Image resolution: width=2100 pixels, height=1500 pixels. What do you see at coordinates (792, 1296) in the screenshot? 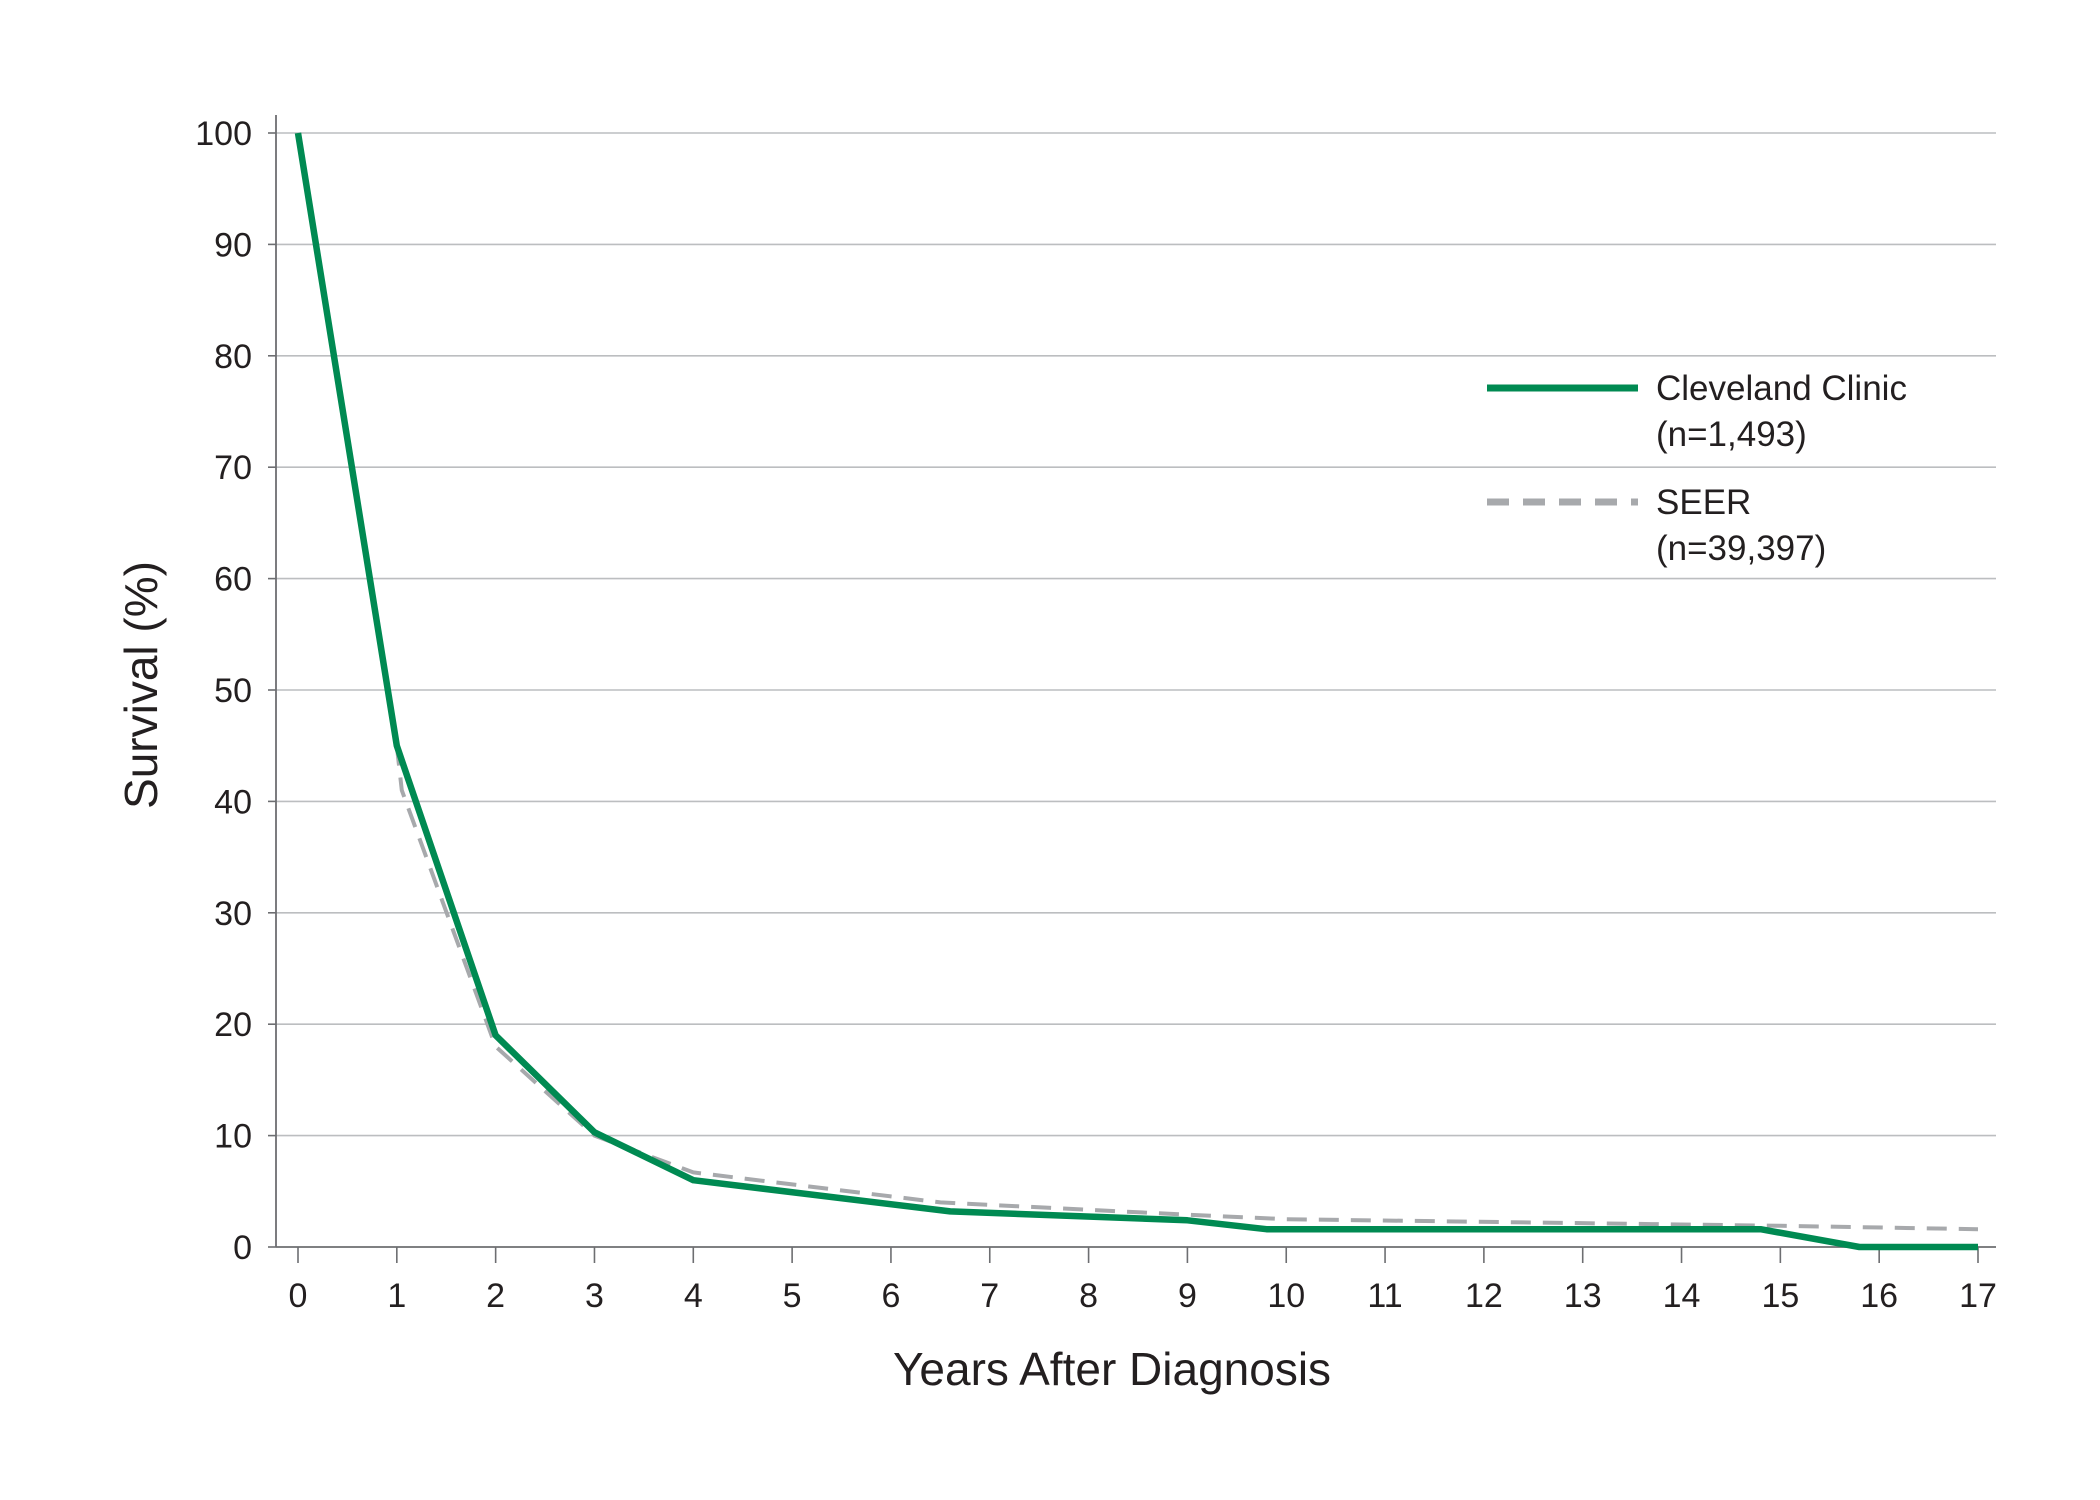
I see `x-tick-label: 5` at bounding box center [792, 1296].